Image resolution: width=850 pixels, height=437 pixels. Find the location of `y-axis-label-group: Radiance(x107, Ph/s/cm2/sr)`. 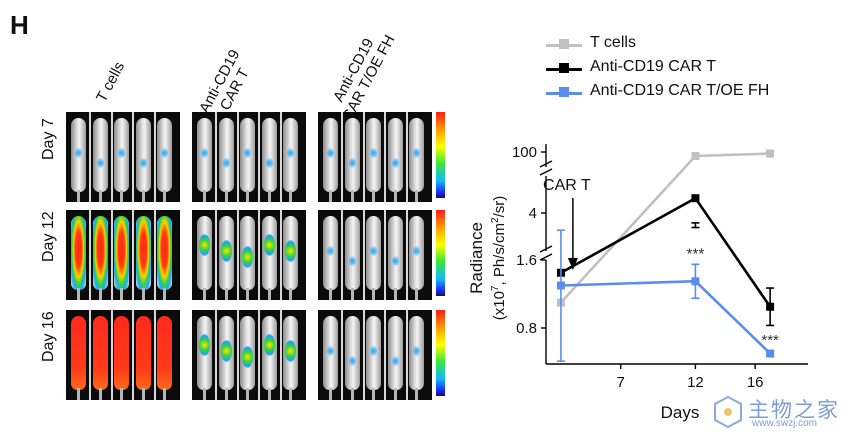

y-axis-label-group: Radiance(x107, Ph/s/cm2/sr) is located at coordinates (487, 258).